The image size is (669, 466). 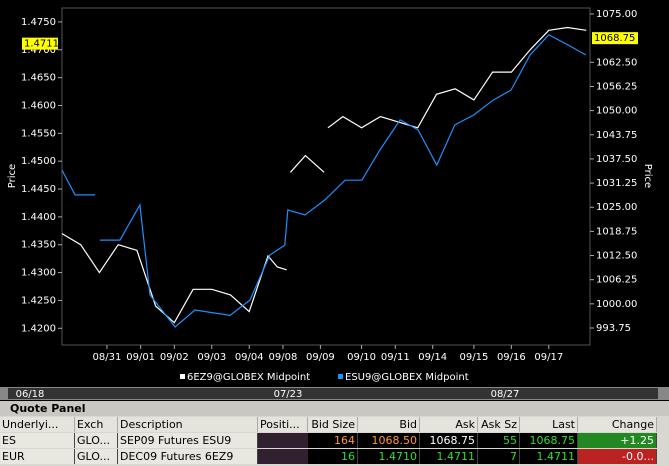 What do you see at coordinates (188, 456) in the screenshot?
I see `cell: DEC09 Futures 6EZ9` at bounding box center [188, 456].